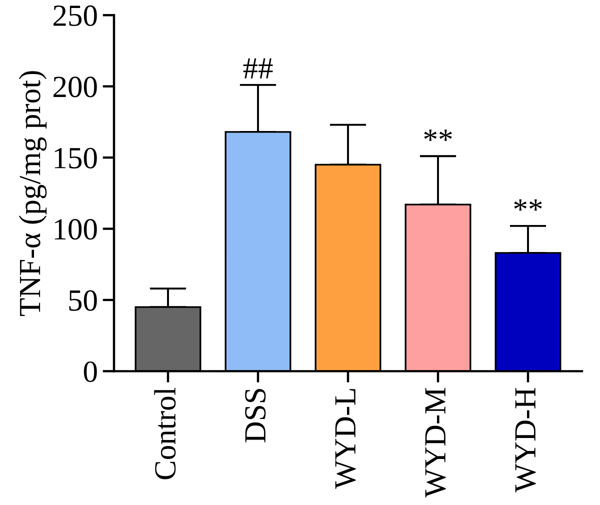 The width and height of the screenshot is (600, 505). What do you see at coordinates (525, 440) in the screenshot?
I see `x-tick-label: WYD-H` at bounding box center [525, 440].